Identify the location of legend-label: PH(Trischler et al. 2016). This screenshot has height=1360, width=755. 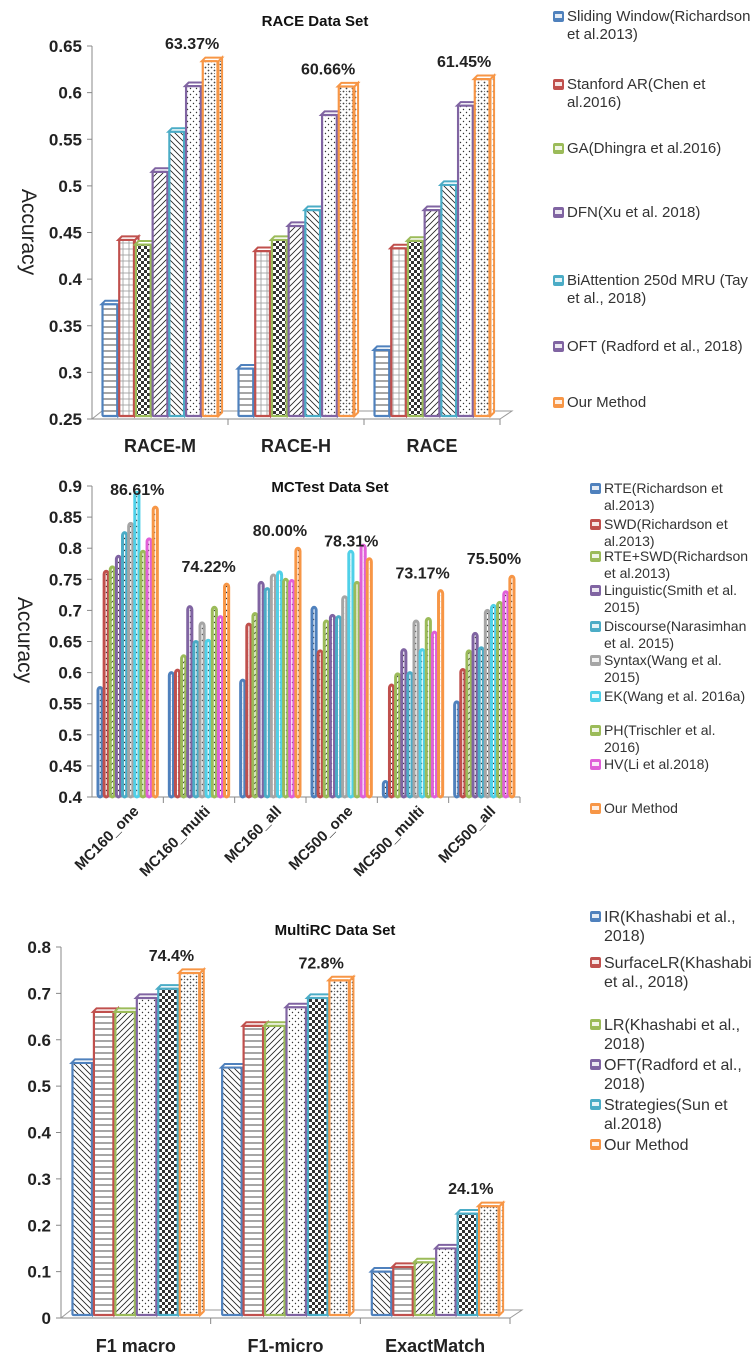
(660, 738).